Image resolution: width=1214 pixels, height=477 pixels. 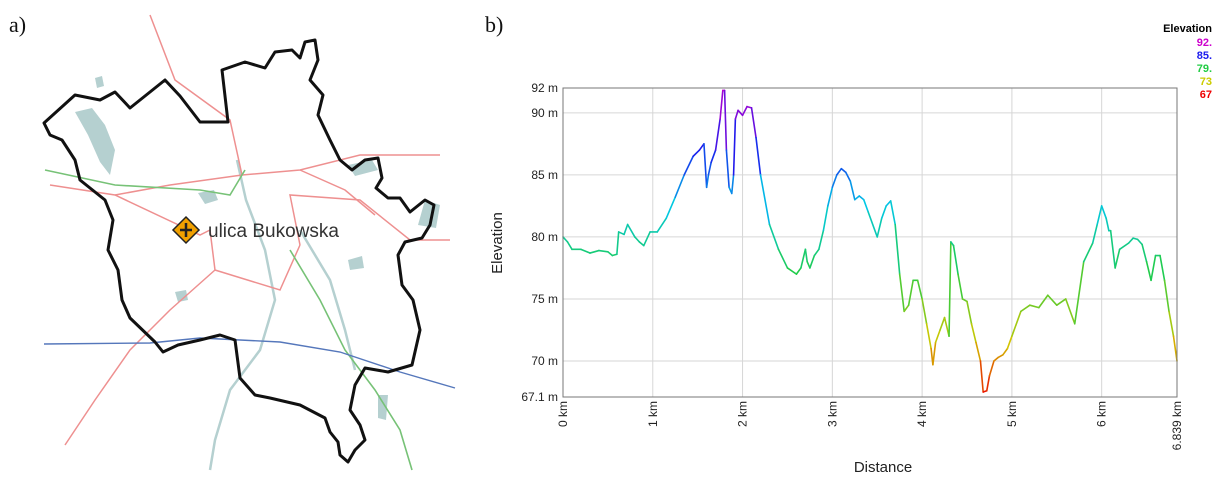 What do you see at coordinates (1206, 82) in the screenshot?
I see `legend-entry: 73` at bounding box center [1206, 82].